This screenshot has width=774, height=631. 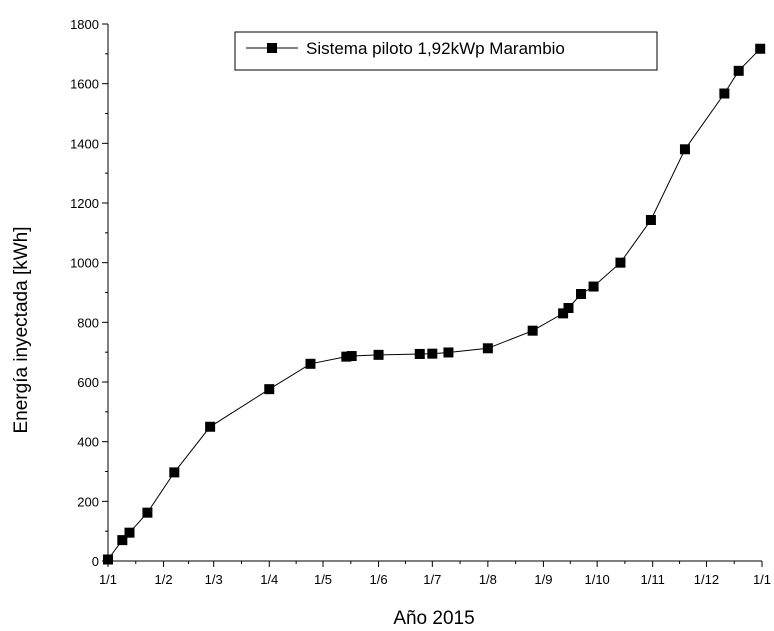 I want to click on y-tick-label: 200, so click(x=88, y=501).